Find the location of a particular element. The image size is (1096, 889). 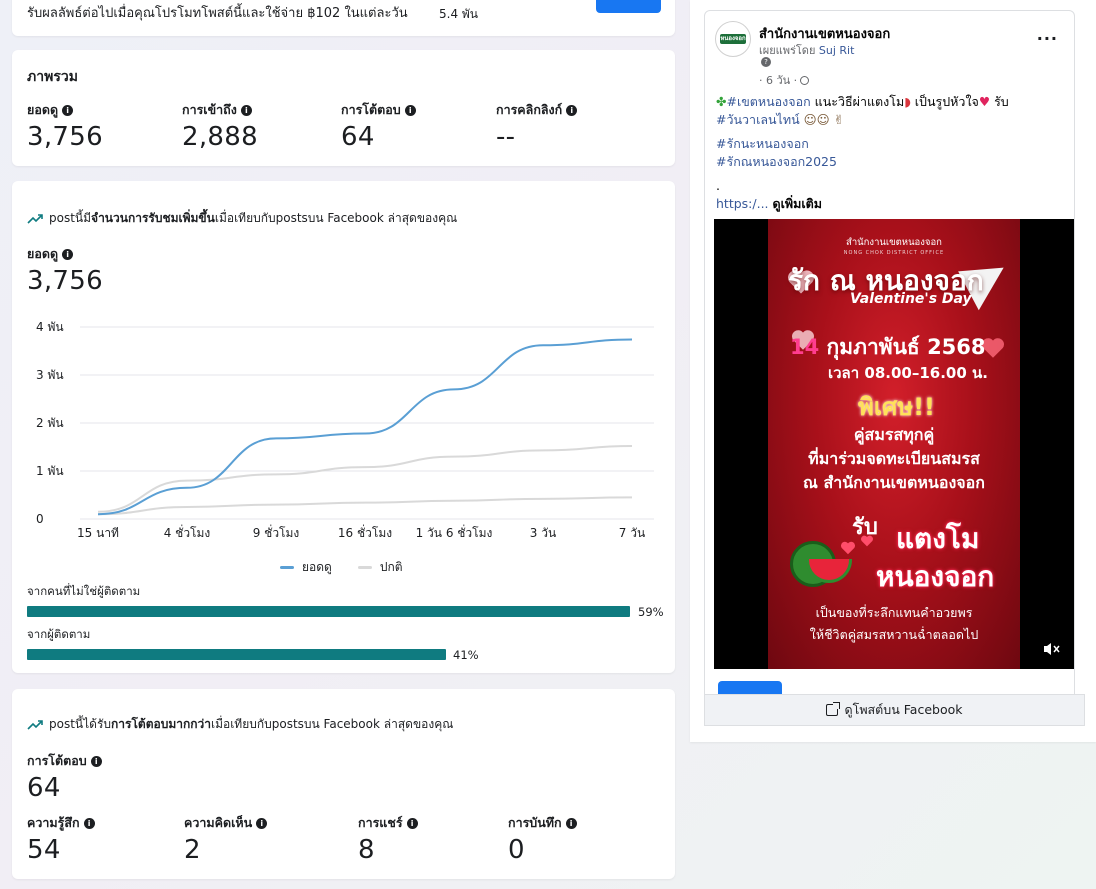

poster-line: ณ สำนักงานเขตหนองจอก is located at coordinates (894, 482).